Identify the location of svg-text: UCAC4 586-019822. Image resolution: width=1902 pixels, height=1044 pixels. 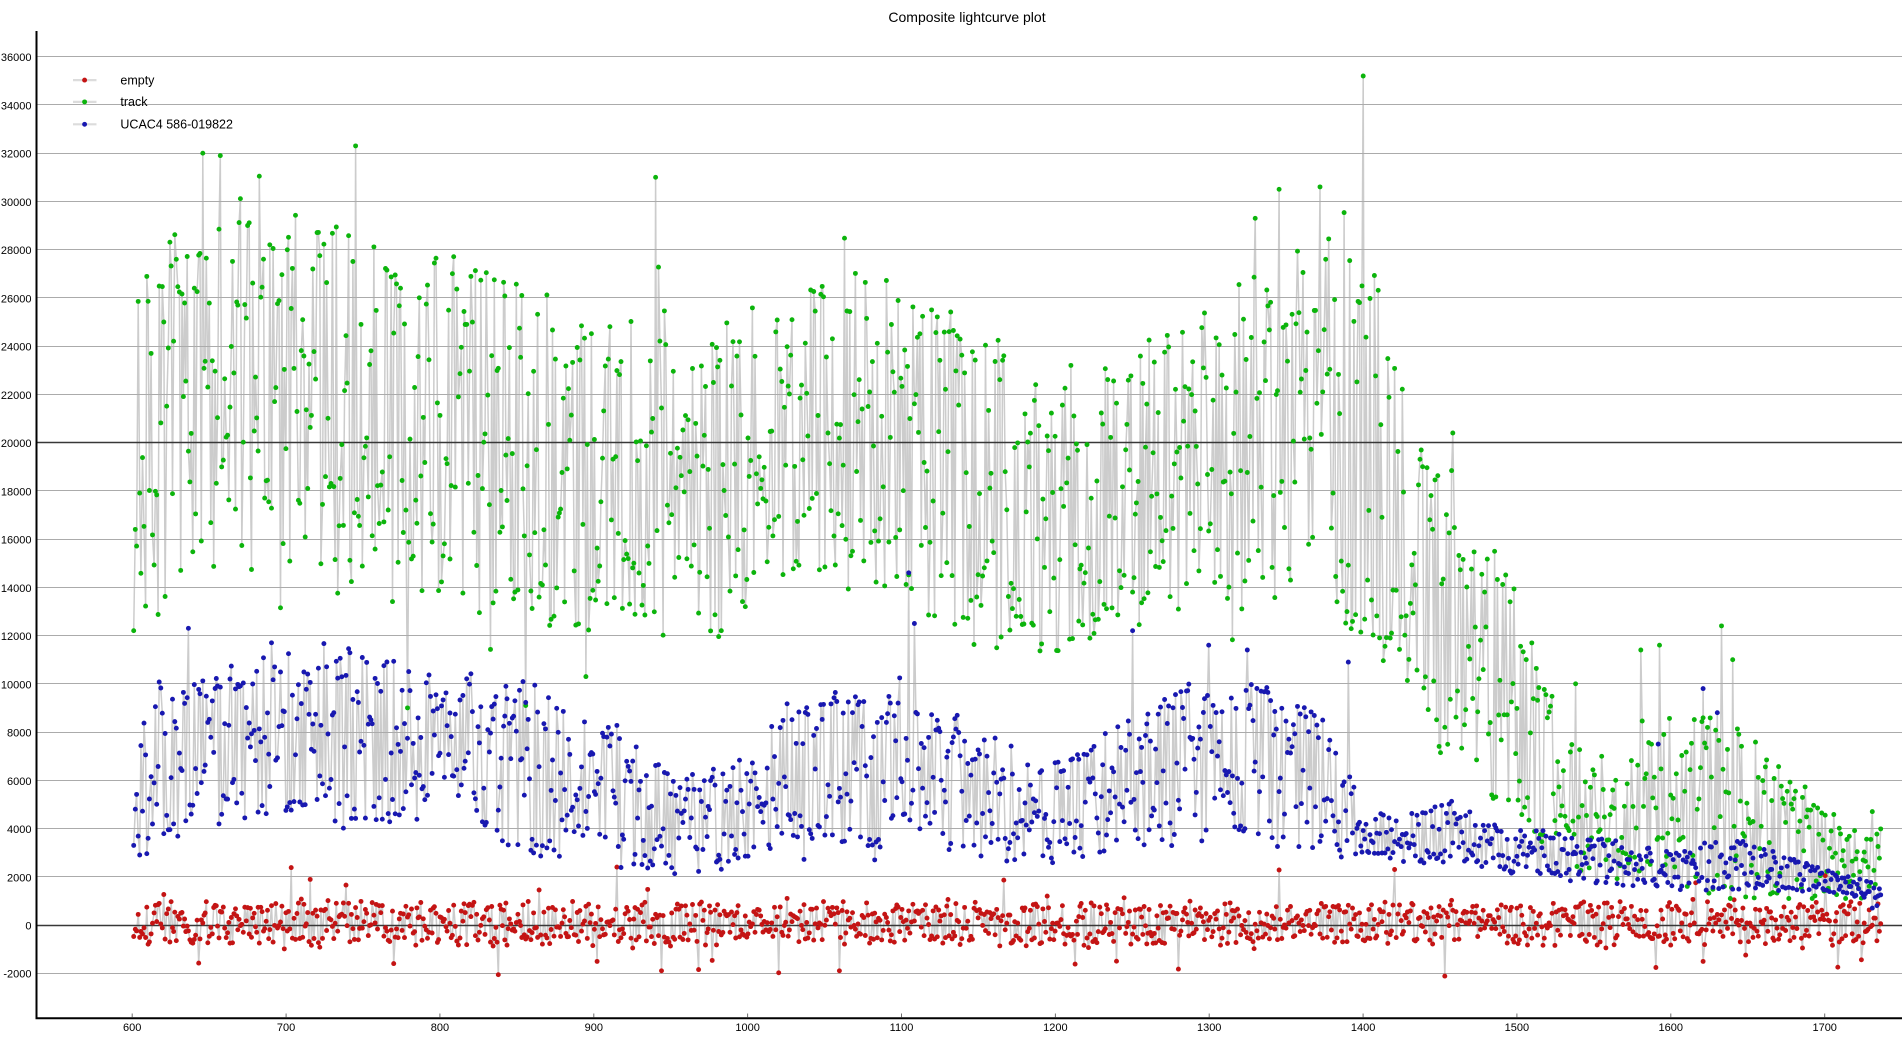
(176, 125).